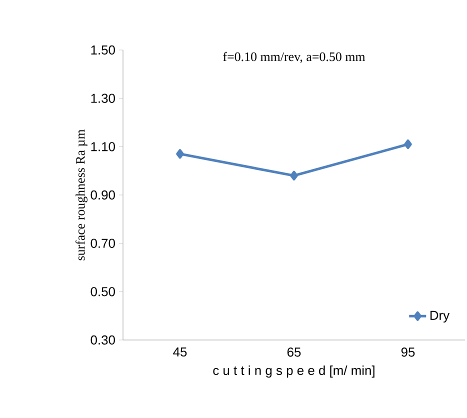  What do you see at coordinates (103, 98) in the screenshot?
I see `y-tick-label: 1.30` at bounding box center [103, 98].